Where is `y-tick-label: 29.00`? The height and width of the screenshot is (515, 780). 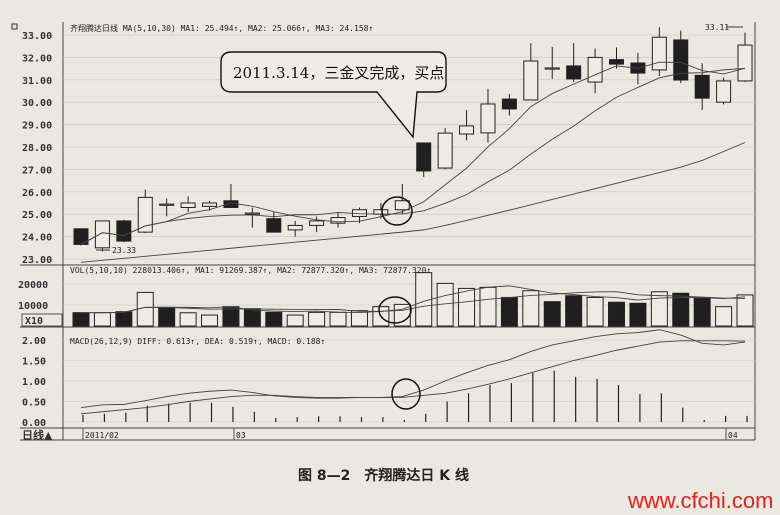 y-tick-label: 29.00 is located at coordinates (37, 126).